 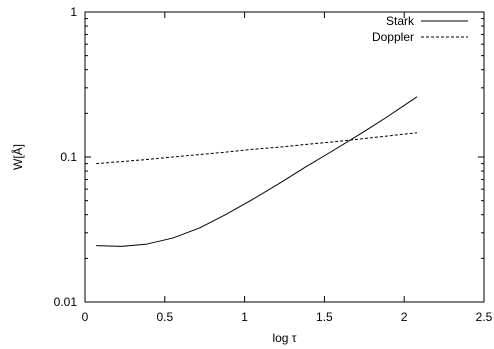 What do you see at coordinates (393, 37) in the screenshot?
I see `legend-label-doppler: Doppler` at bounding box center [393, 37].